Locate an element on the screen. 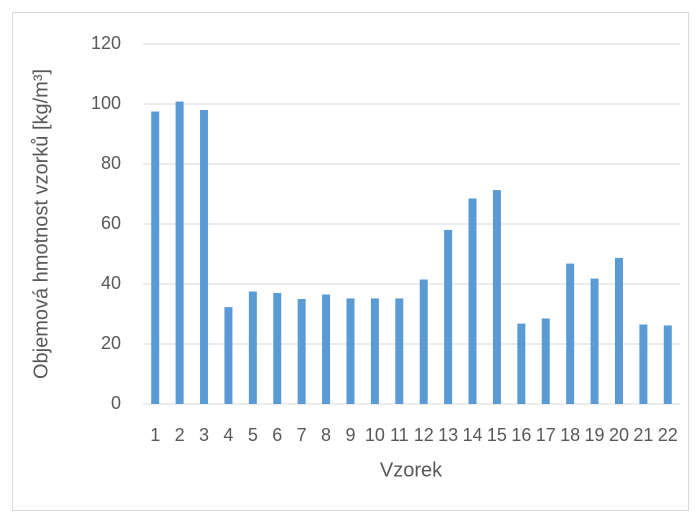 This screenshot has height=516, width=699. x-tick-label: 5 is located at coordinates (253, 435).